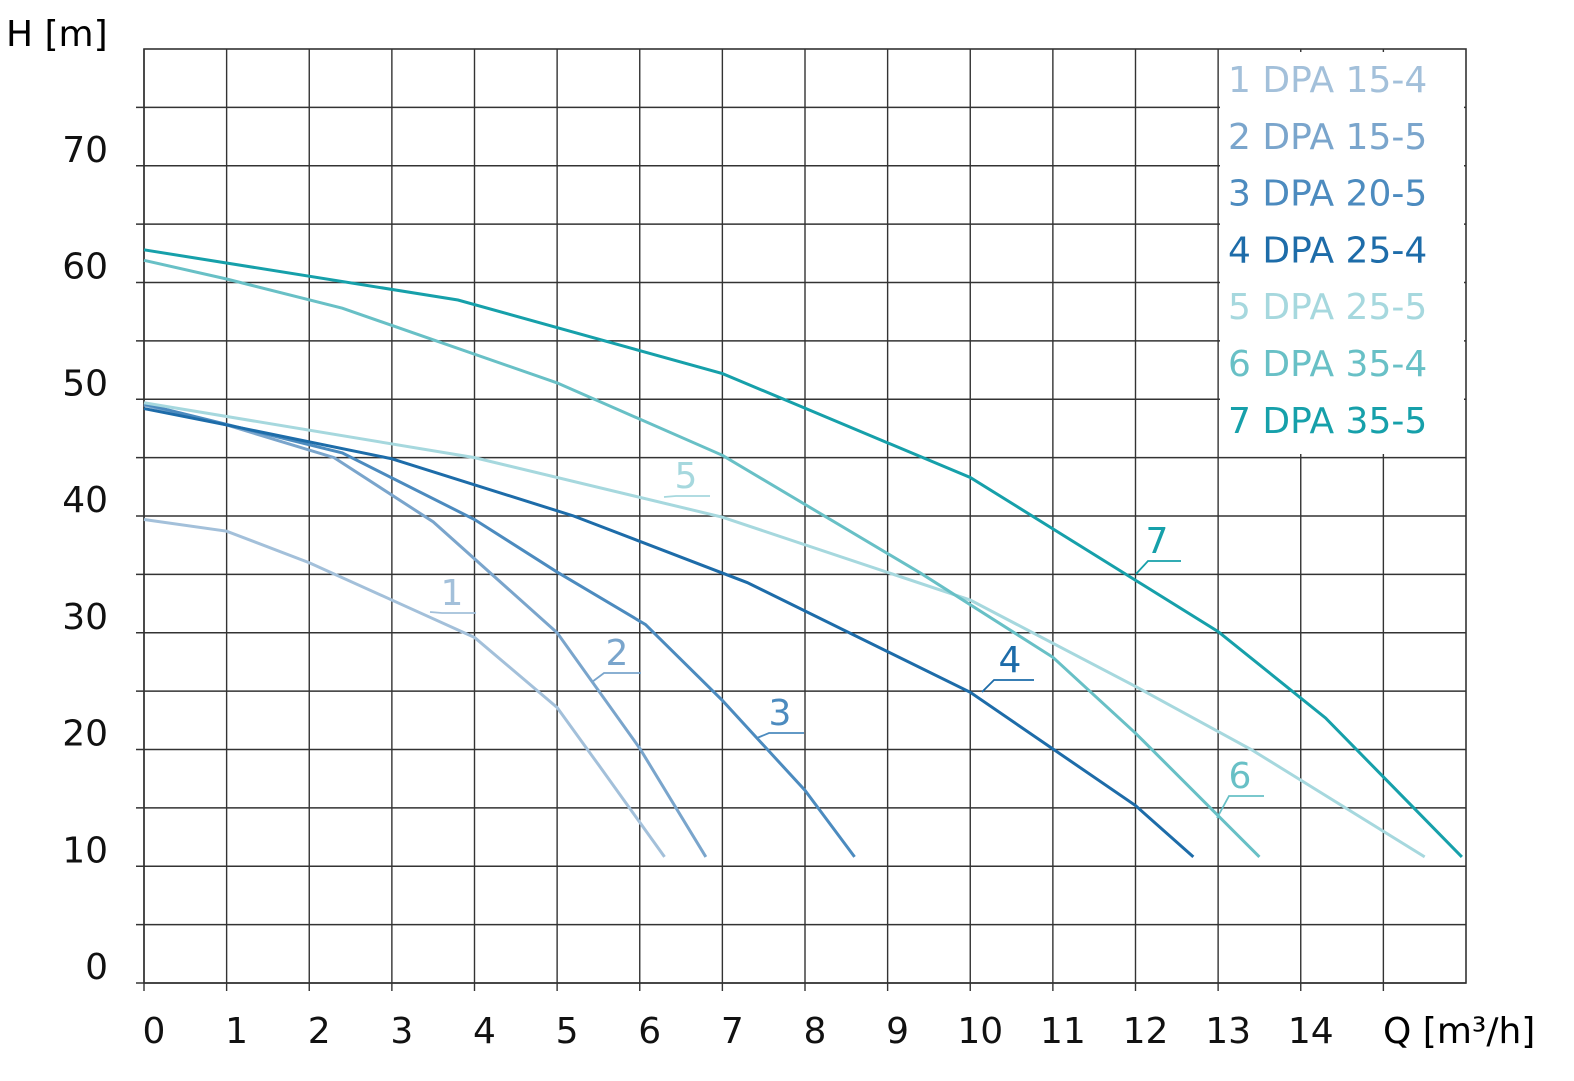 Image resolution: width=1574 pixels, height=1081 pixels. Describe the element at coordinates (1327, 250) in the screenshot. I see `legend-entry: 4 DPA 25-4` at that location.